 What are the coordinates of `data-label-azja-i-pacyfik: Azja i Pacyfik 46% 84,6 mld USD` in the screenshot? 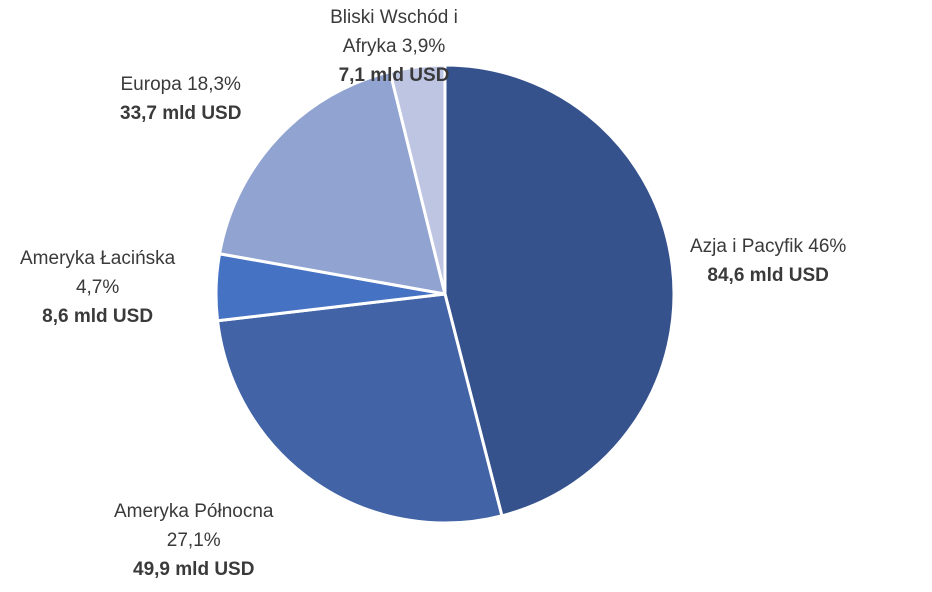 It's located at (768, 261).